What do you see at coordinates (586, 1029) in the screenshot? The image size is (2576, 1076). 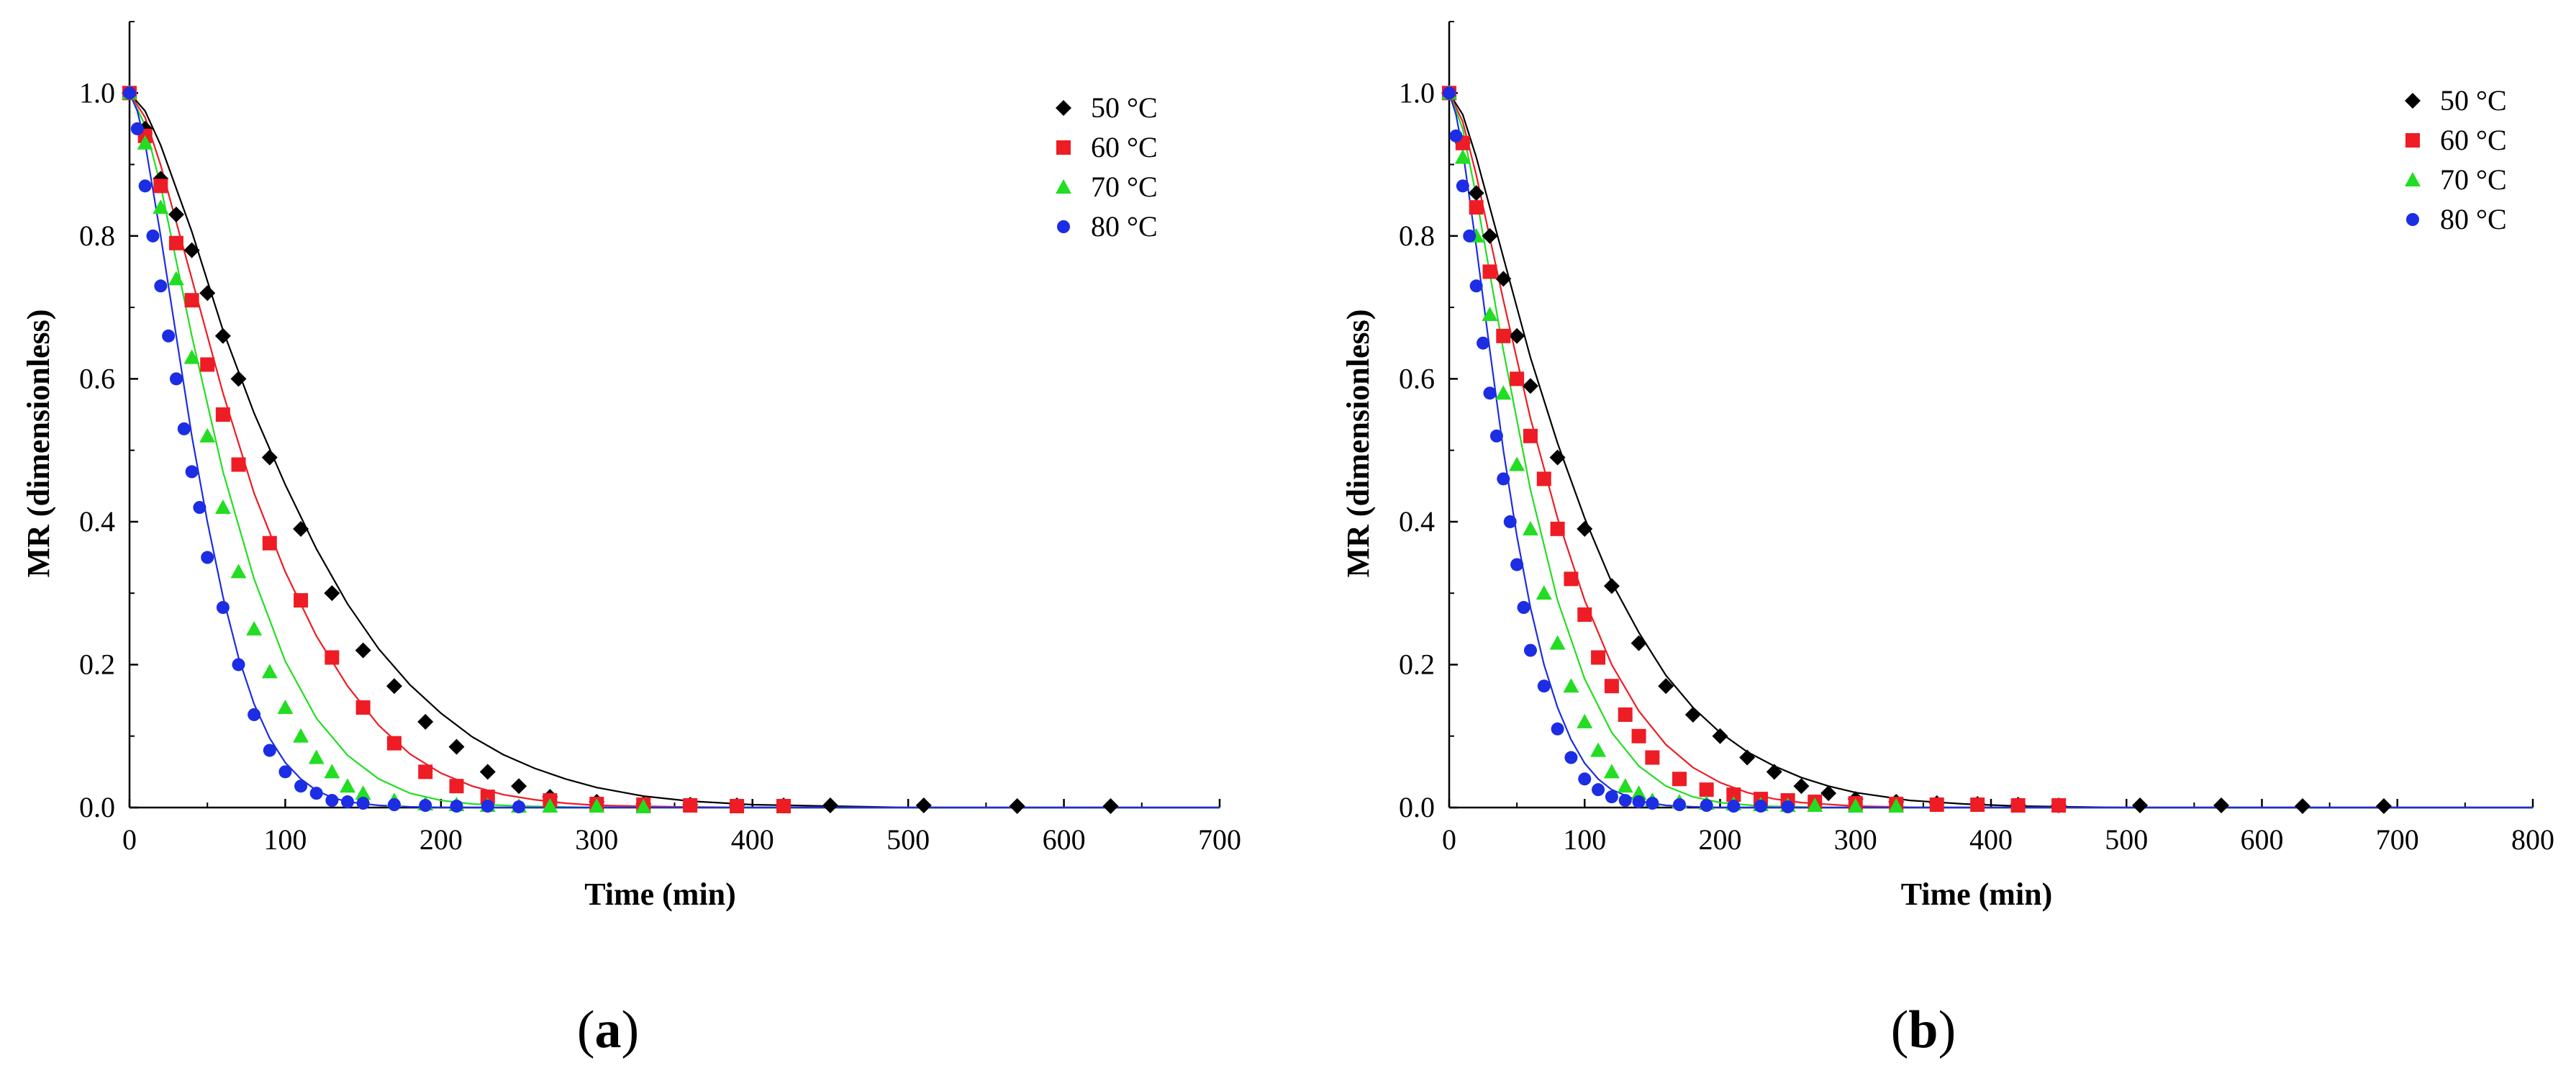 I see `panel-caption-part: (` at bounding box center [586, 1029].